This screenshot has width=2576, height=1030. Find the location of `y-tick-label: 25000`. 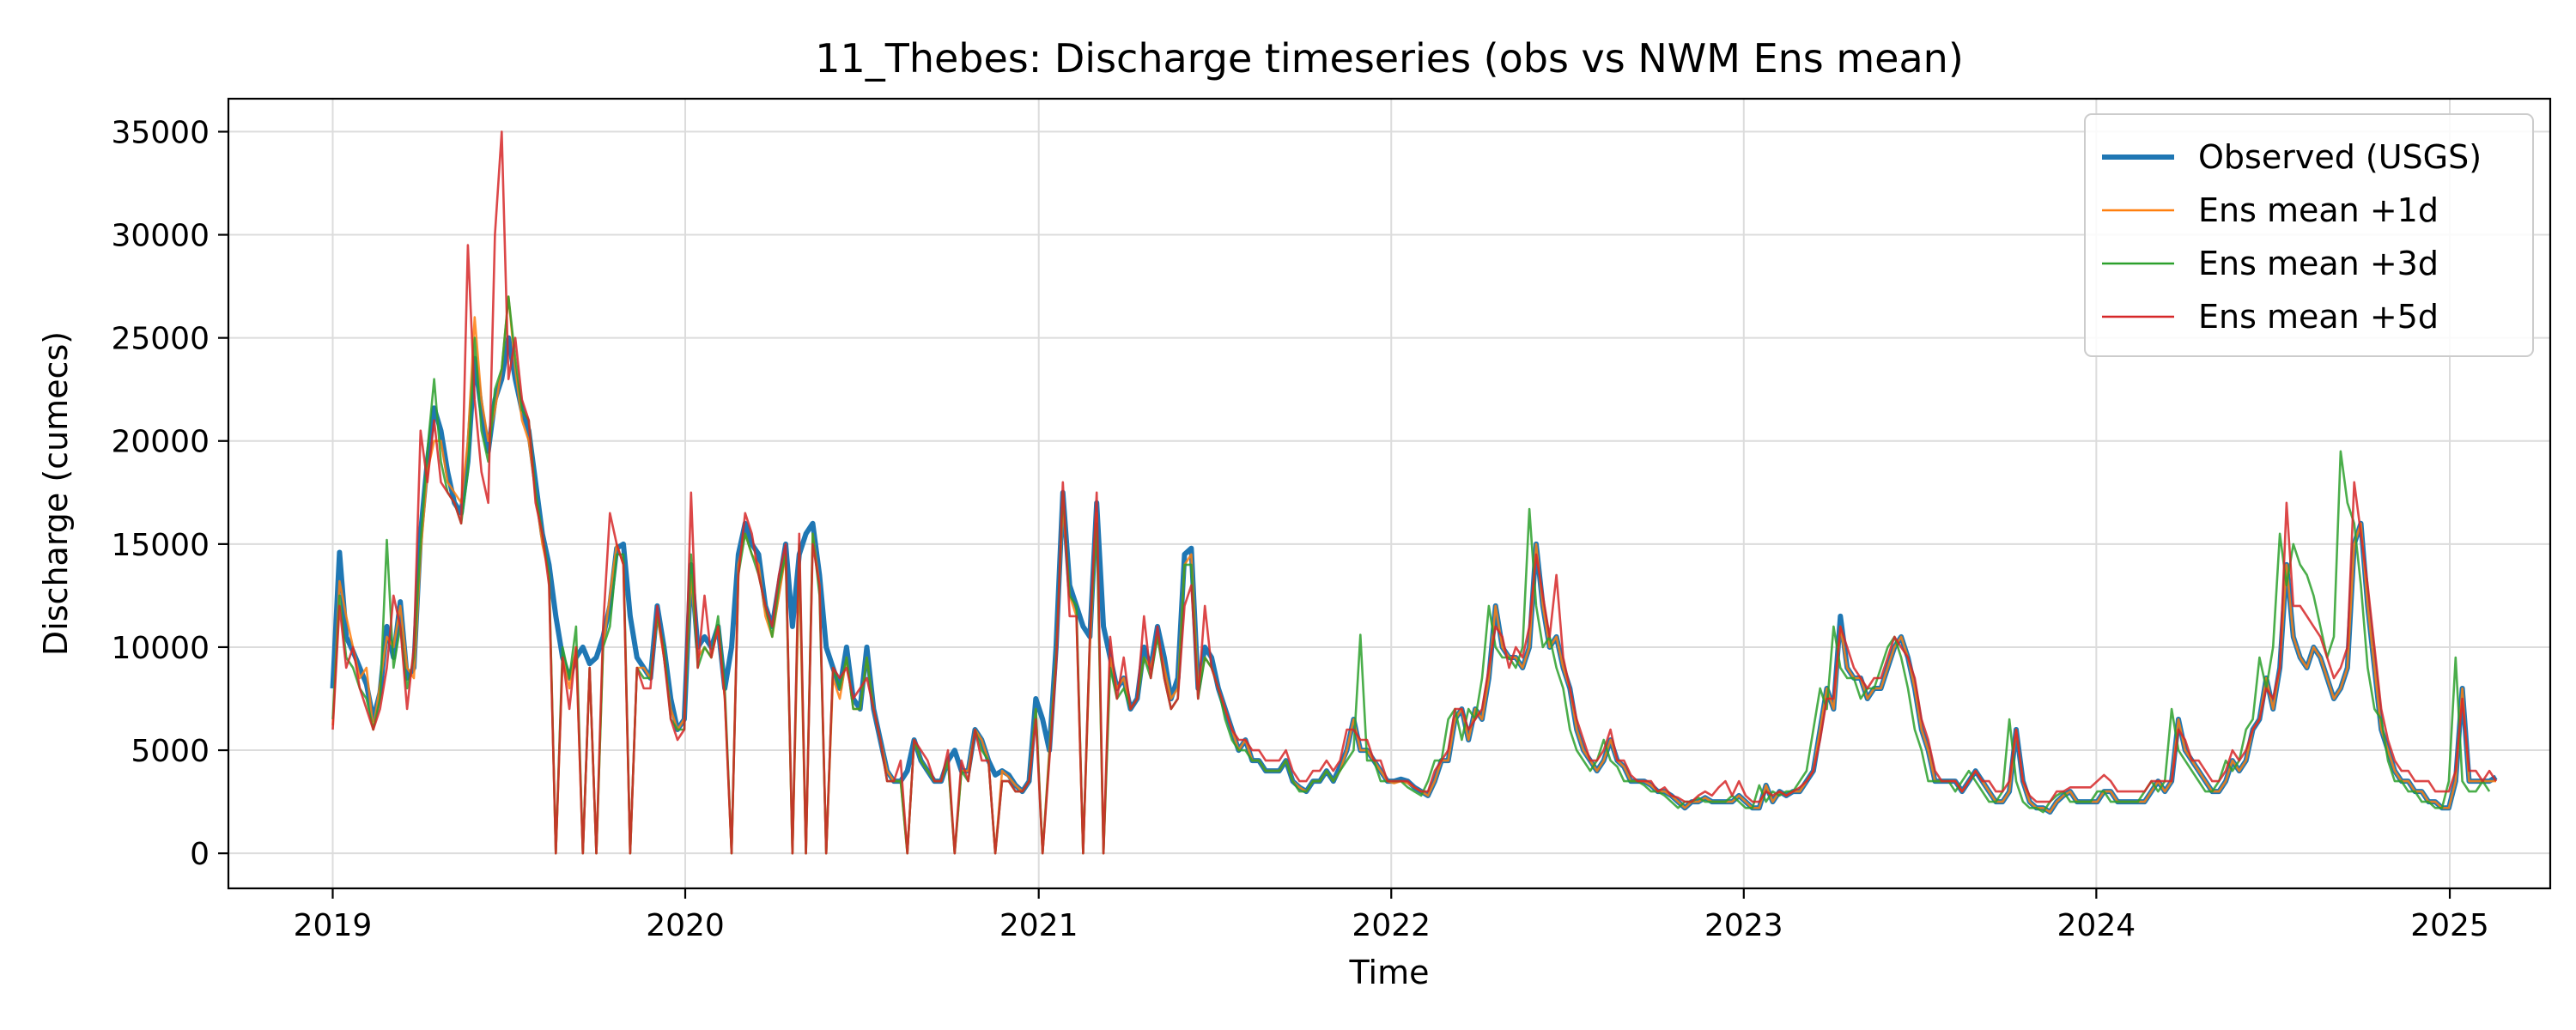

y-tick-label: 25000 is located at coordinates (160, 339).